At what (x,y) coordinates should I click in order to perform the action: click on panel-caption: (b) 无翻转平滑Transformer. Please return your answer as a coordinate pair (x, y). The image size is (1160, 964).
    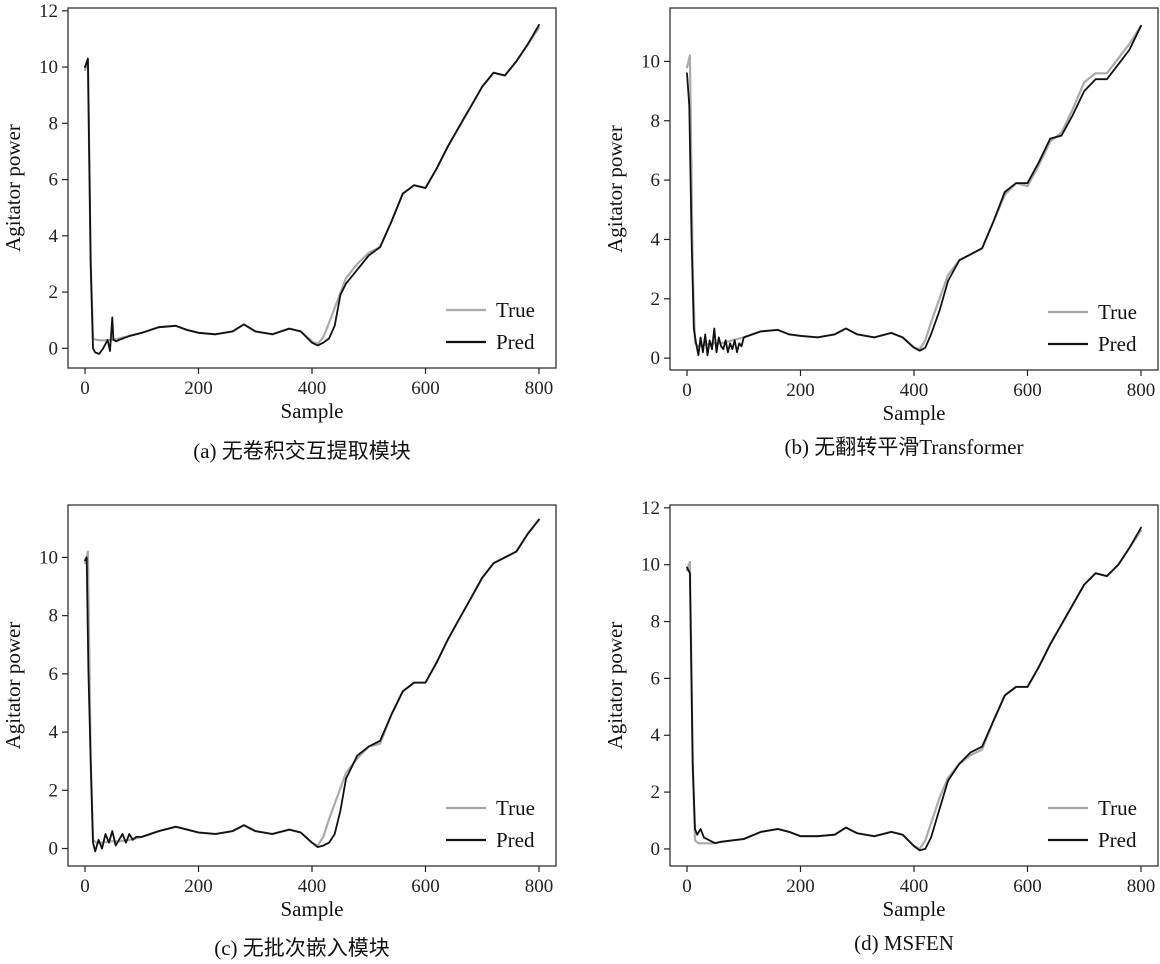
    Looking at the image, I should click on (904, 447).